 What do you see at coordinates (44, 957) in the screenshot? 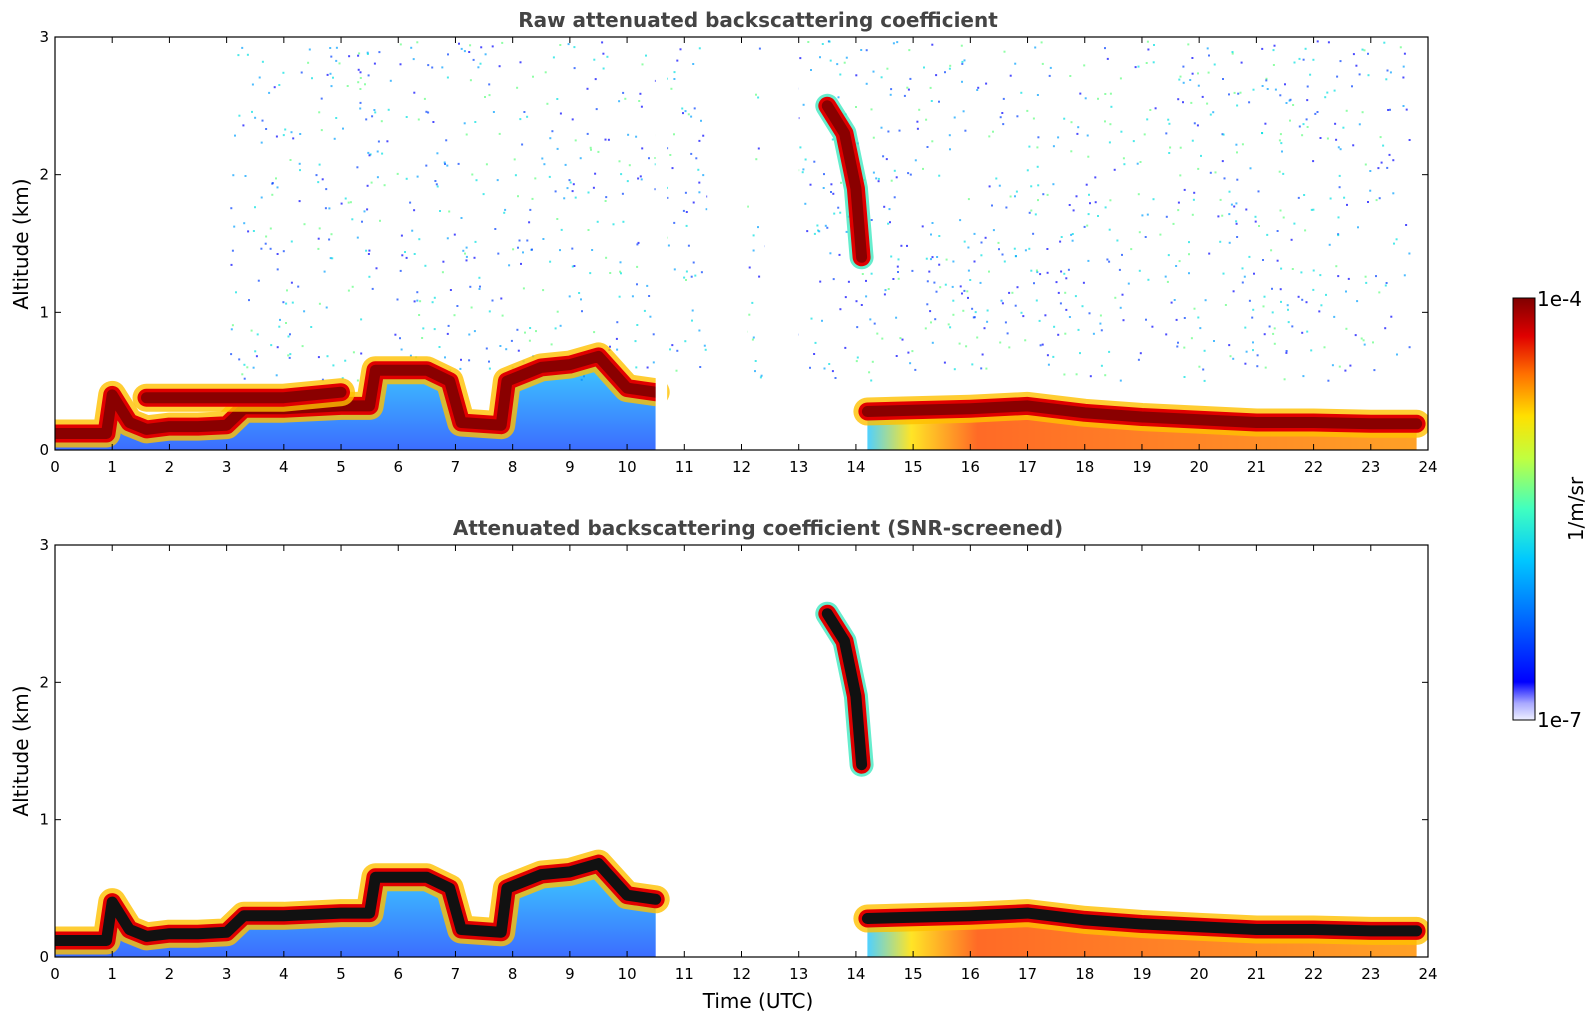
I see `y-tick-label: 0` at bounding box center [44, 957].